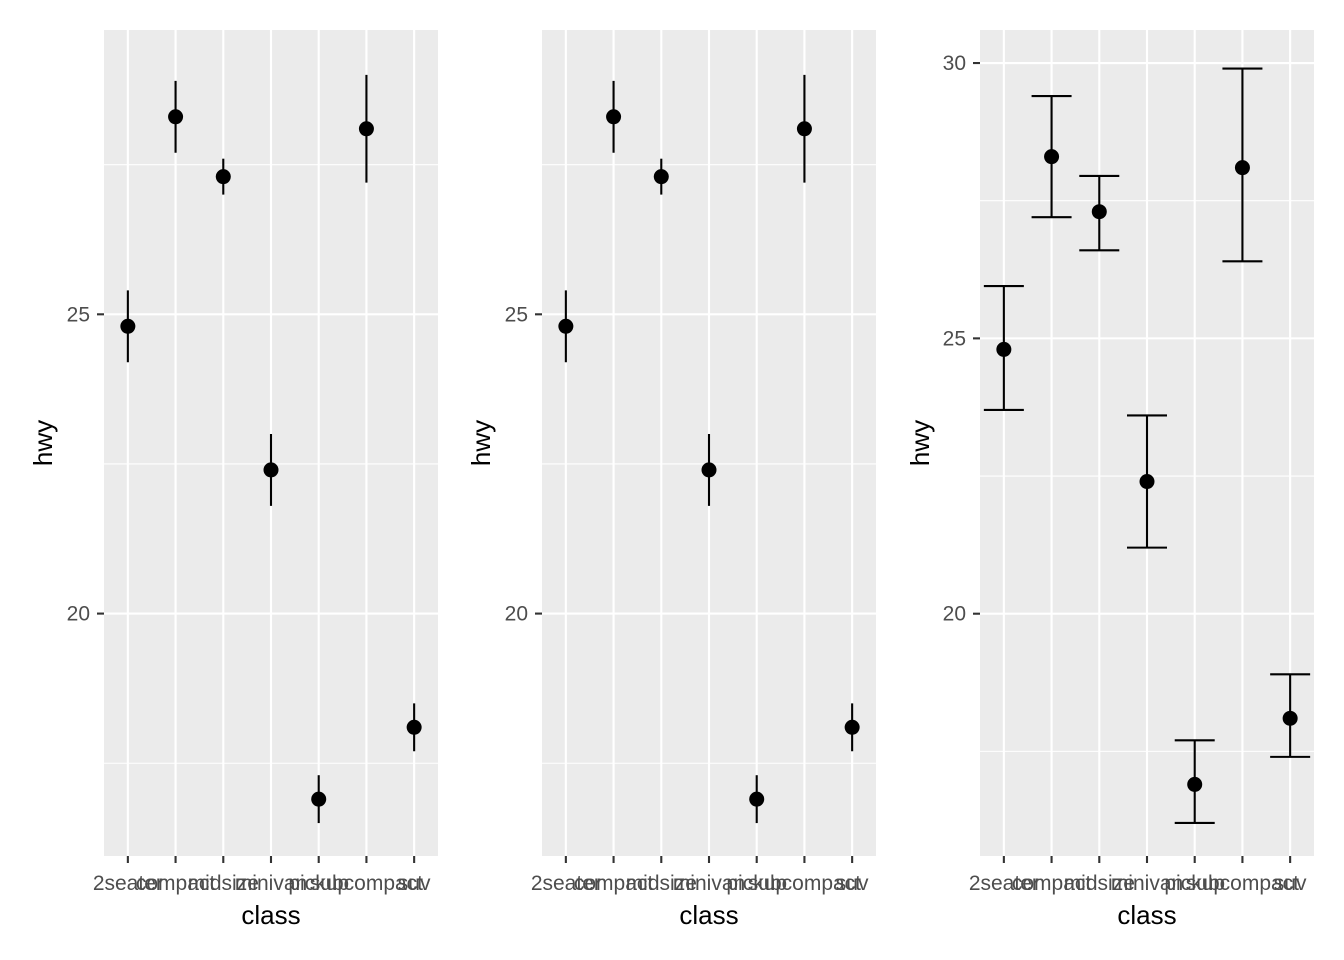 The width and height of the screenshot is (1344, 960). What do you see at coordinates (1146, 915) in the screenshot?
I see `panel-3-x-axis-title: class` at bounding box center [1146, 915].